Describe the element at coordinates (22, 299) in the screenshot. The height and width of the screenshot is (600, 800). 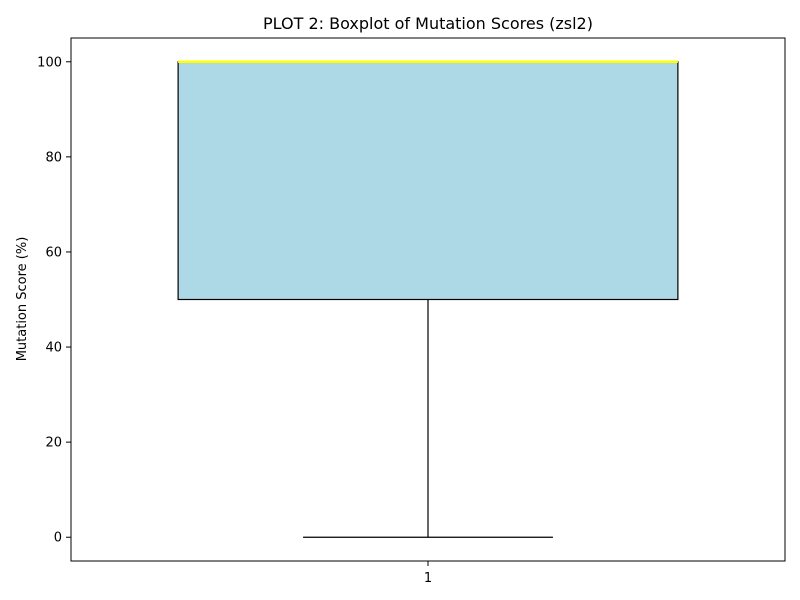
I see `y-axis-label: Mutation Score (%)` at that location.